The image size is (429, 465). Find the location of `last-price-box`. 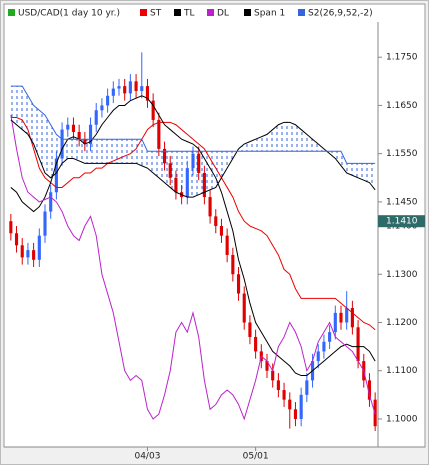

last-price-box is located at coordinates (401, 221).